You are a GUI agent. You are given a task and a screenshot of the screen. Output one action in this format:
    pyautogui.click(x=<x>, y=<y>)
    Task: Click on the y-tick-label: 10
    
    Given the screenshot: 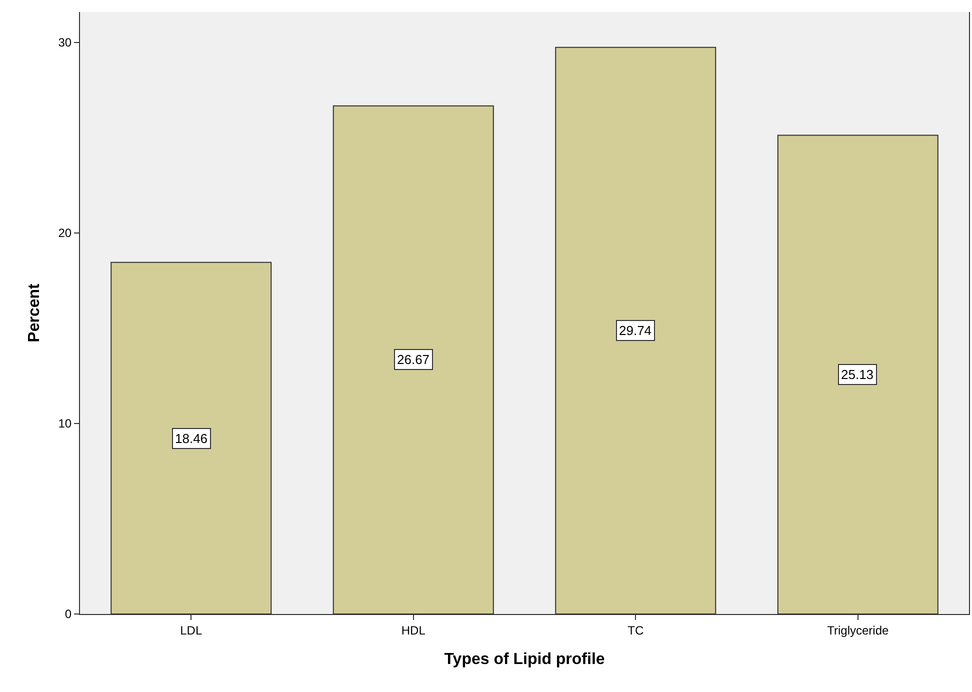 What is the action you would take?
    pyautogui.click(x=65, y=423)
    